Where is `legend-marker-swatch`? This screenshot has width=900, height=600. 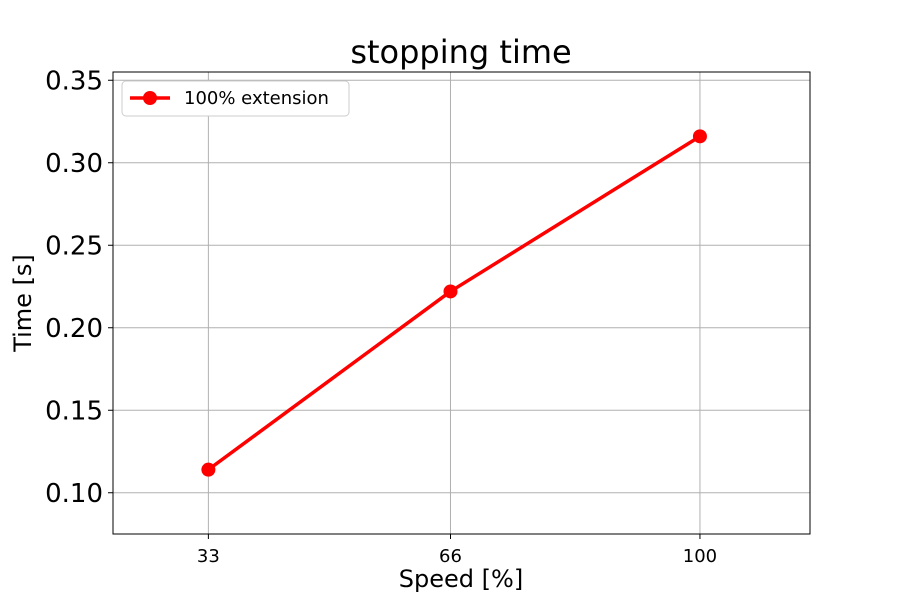 legend-marker-swatch is located at coordinates (150, 98).